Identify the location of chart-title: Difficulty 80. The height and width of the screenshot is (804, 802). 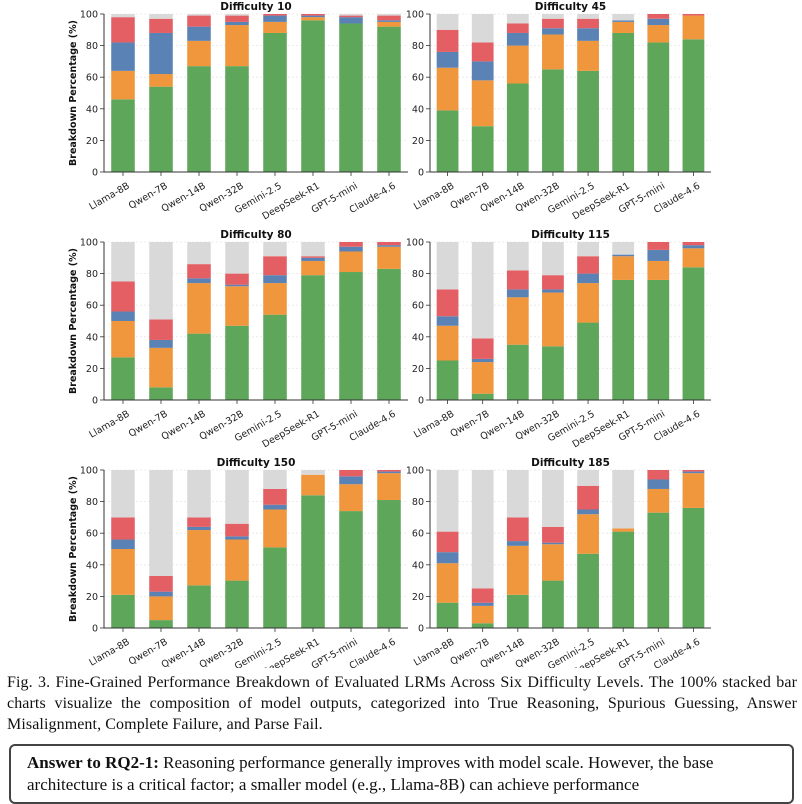
(255, 235).